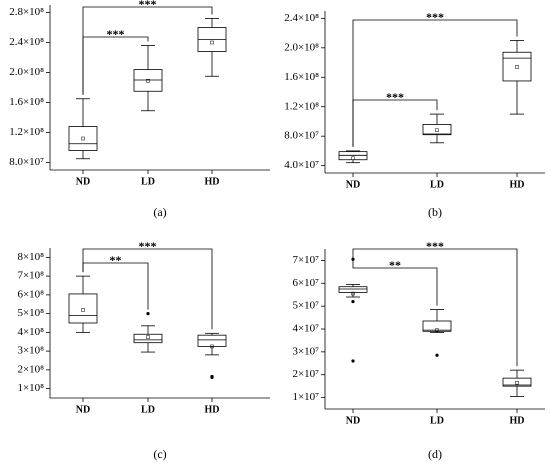 The height and width of the screenshot is (464, 550). What do you see at coordinates (30, 257) in the screenshot?
I see `y-tick-label: 8×10⁸` at bounding box center [30, 257].